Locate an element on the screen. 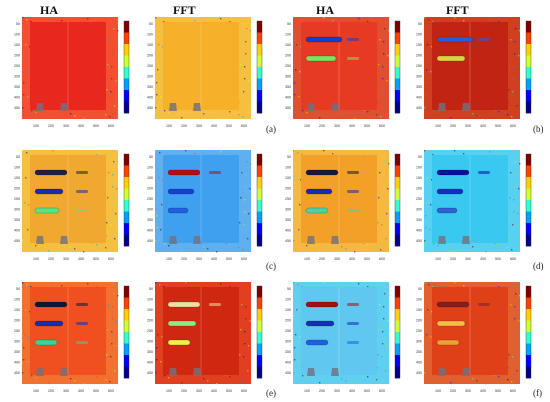  y-tick-label: 250 is located at coordinates (17, 199).